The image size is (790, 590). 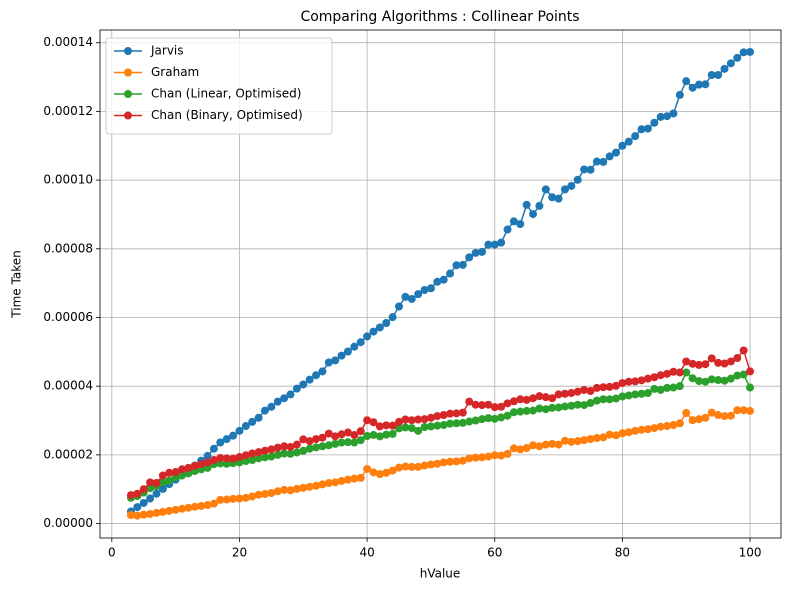 I want to click on legend-label: Jarvis, so click(x=167, y=51).